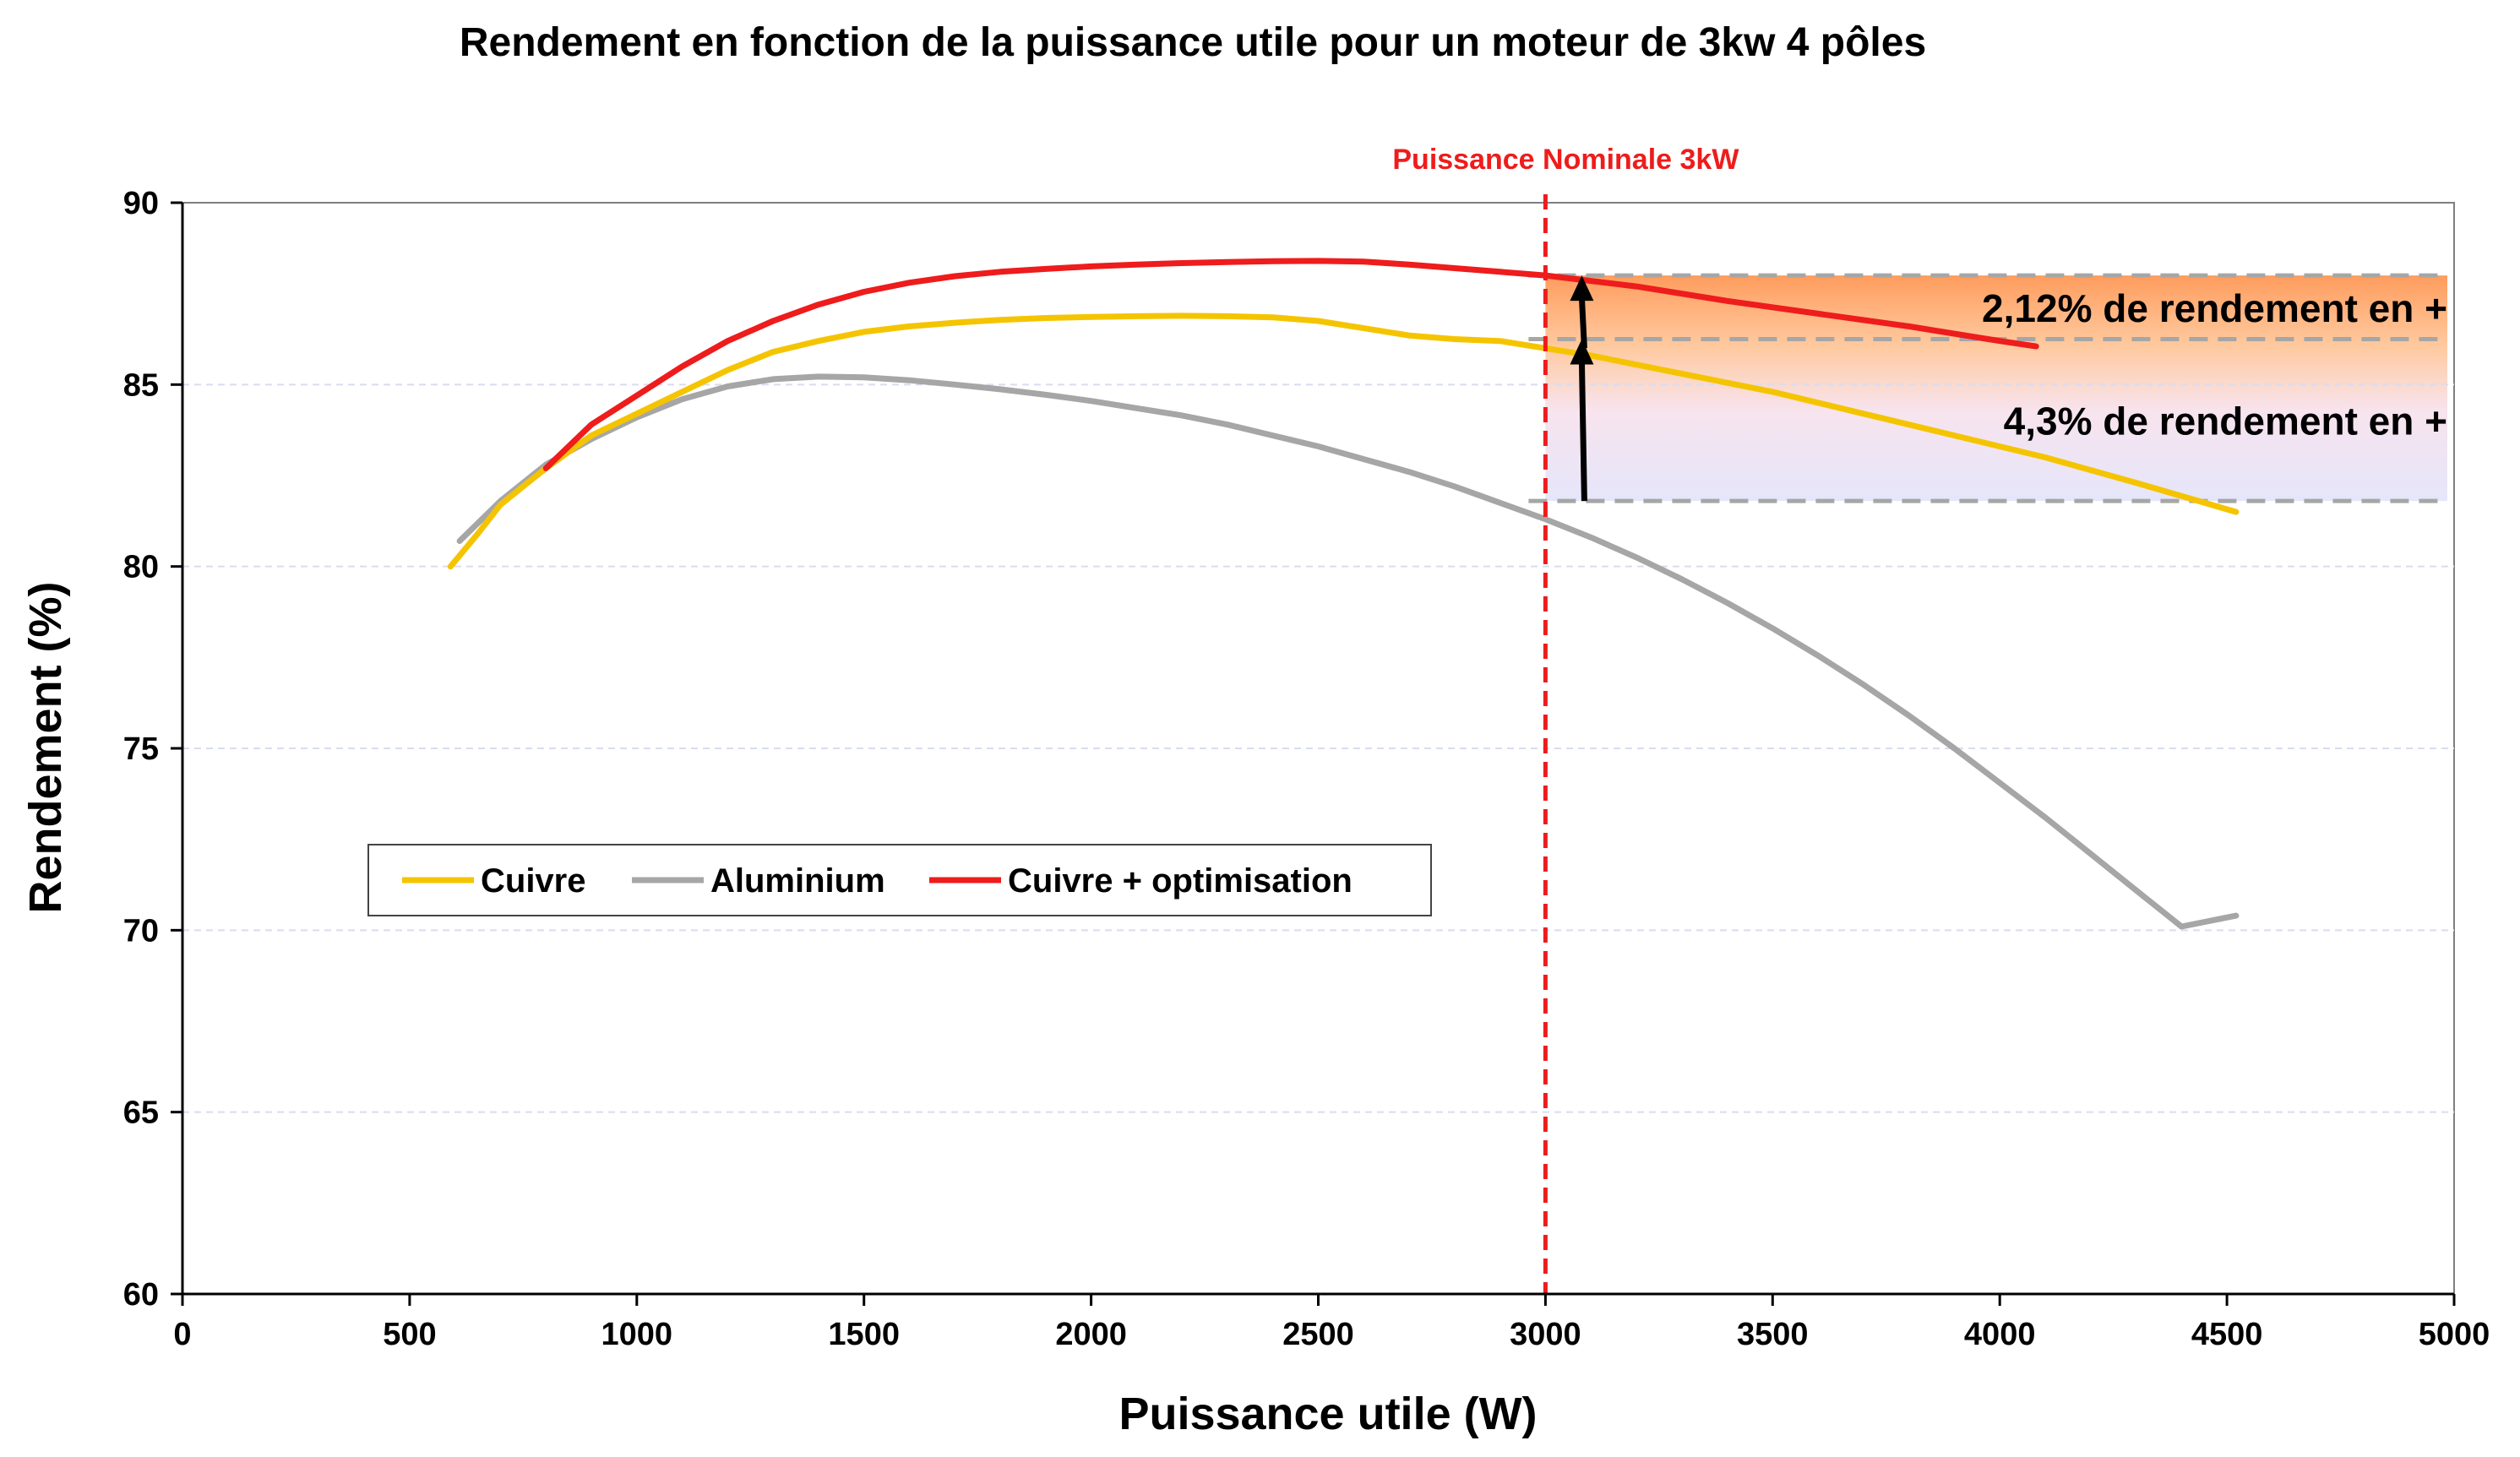 The image size is (2520, 1457). Describe the element at coordinates (864, 1334) in the screenshot. I see `x-tick-label: 1500` at that location.